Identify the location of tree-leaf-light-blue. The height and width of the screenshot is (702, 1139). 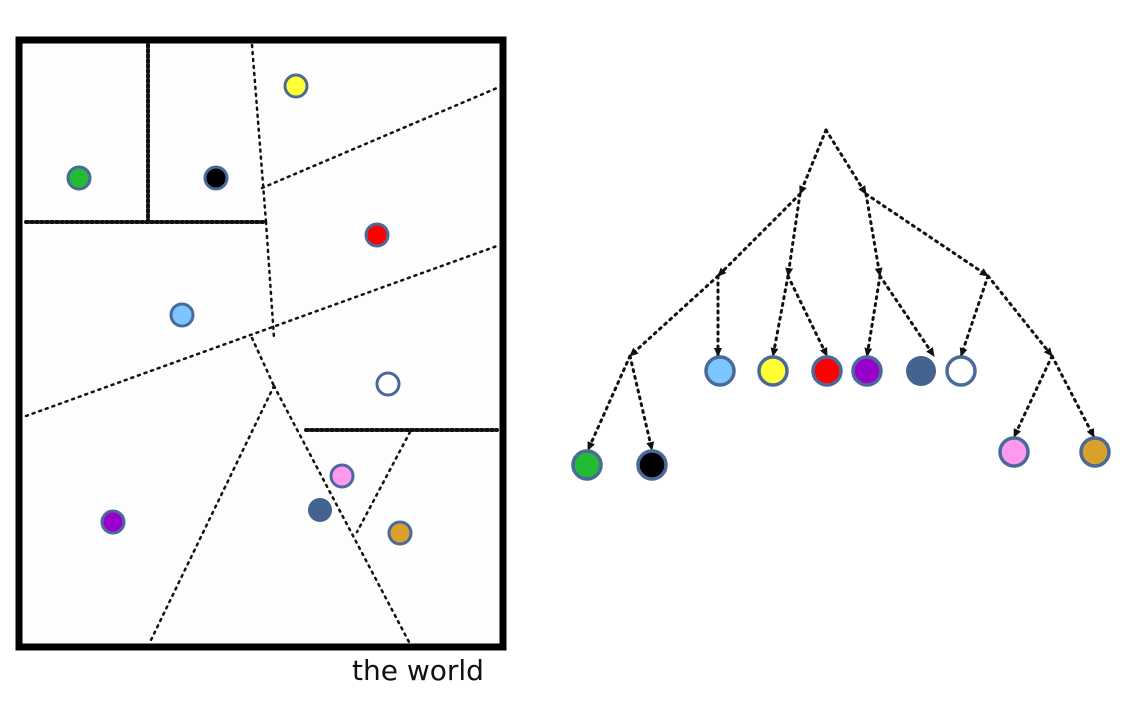
(720, 371).